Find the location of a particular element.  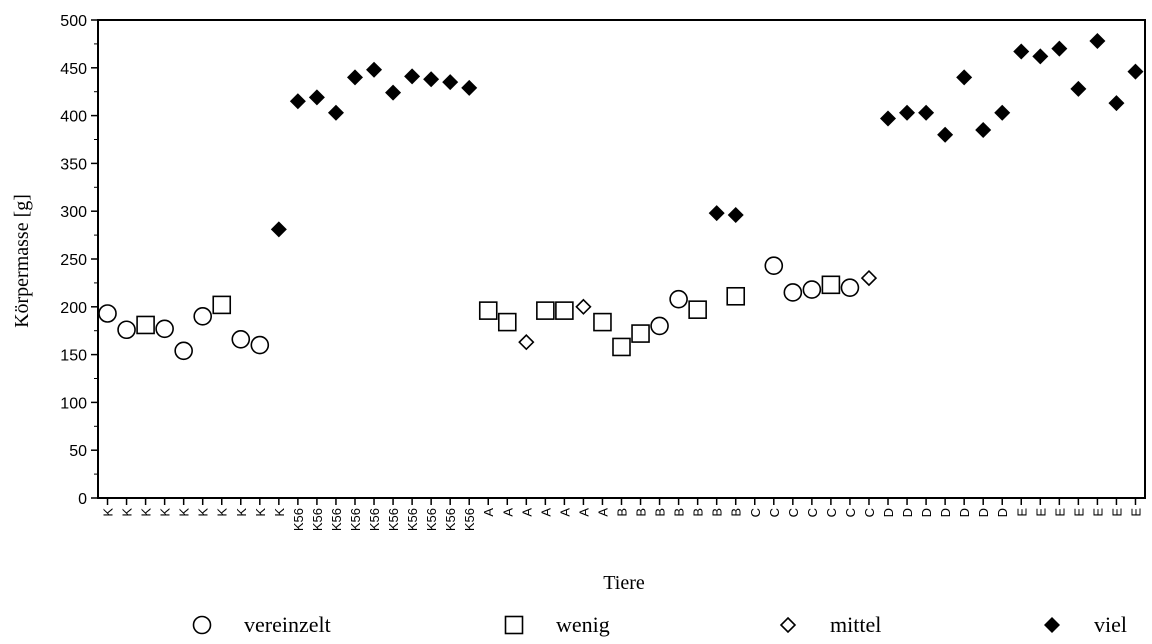

y-axis-ticks: 0 50 100 150 200 250 300 350 400 450 500 is located at coordinates (79, 260).